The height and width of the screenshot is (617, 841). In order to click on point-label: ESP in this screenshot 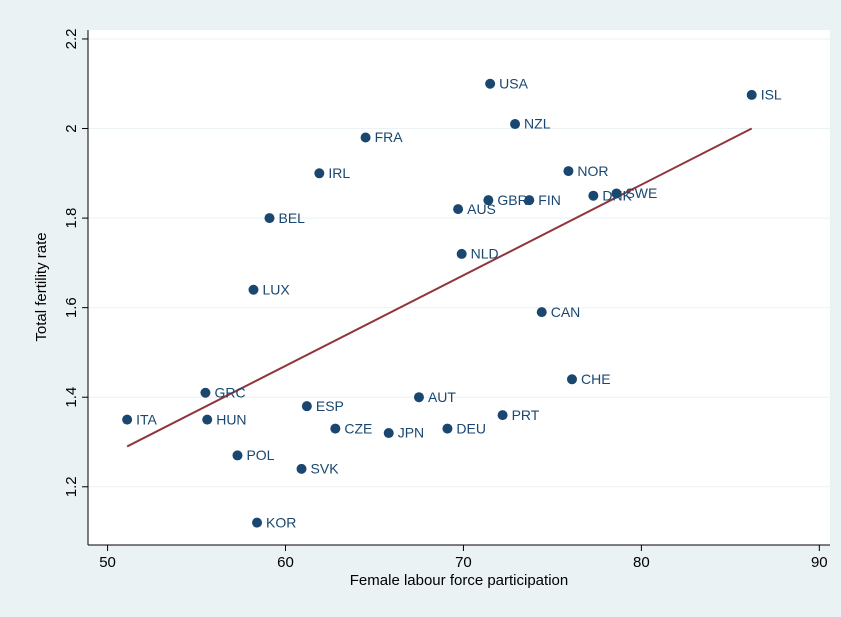, I will do `click(330, 406)`.